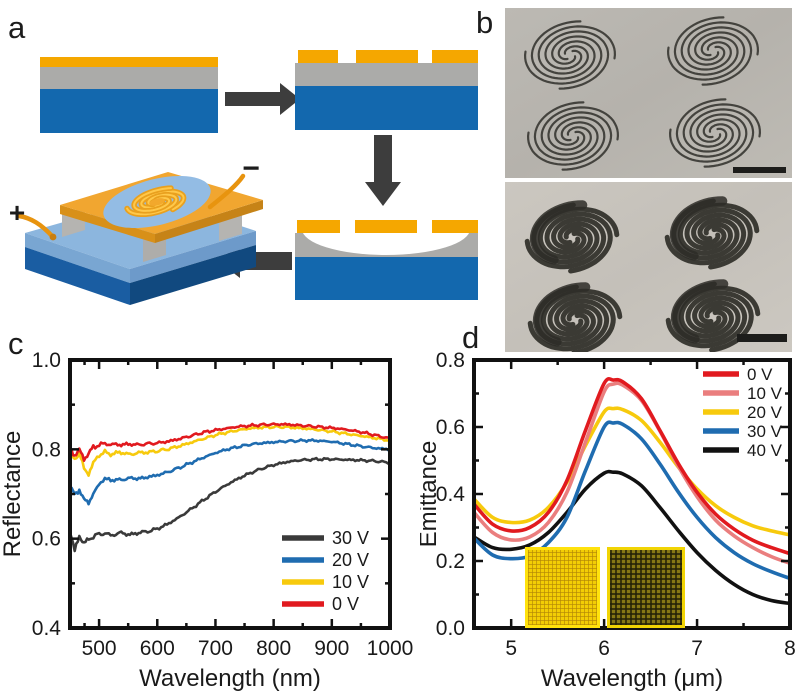  What do you see at coordinates (450, 628) in the screenshot?
I see `y-tick-label: 0.0` at bounding box center [450, 628].